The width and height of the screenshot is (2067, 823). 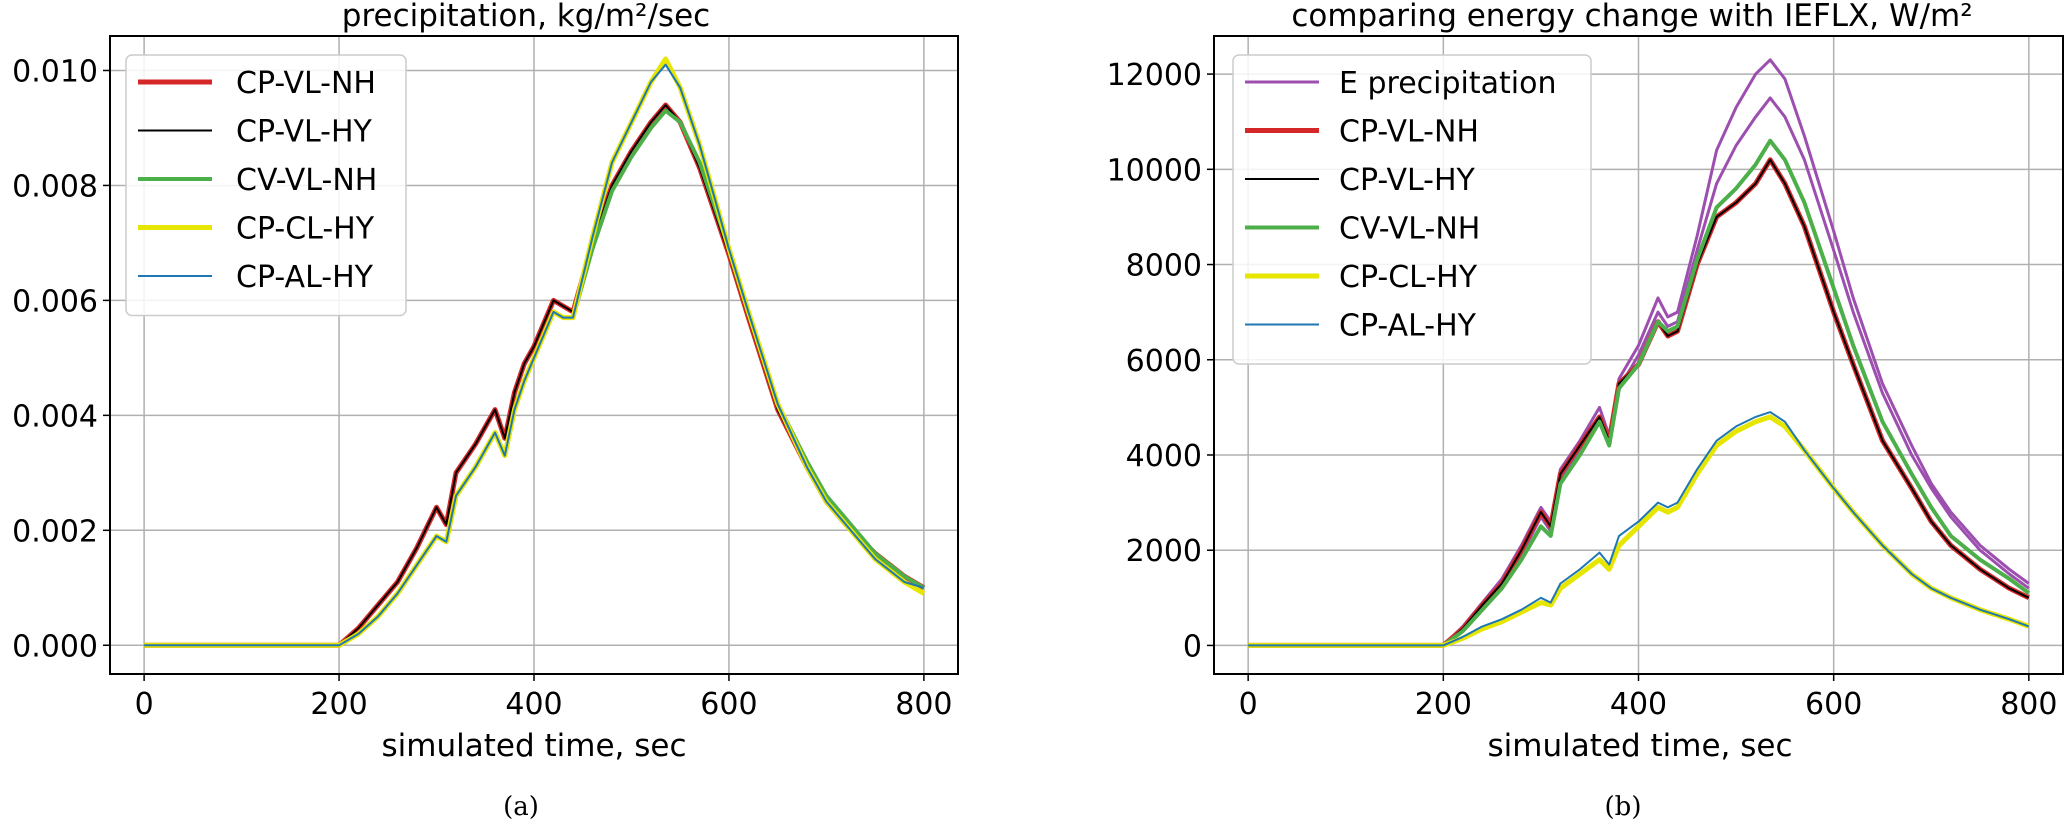 What do you see at coordinates (55, 71) in the screenshot?
I see `y-tick-label: 0.010` at bounding box center [55, 71].